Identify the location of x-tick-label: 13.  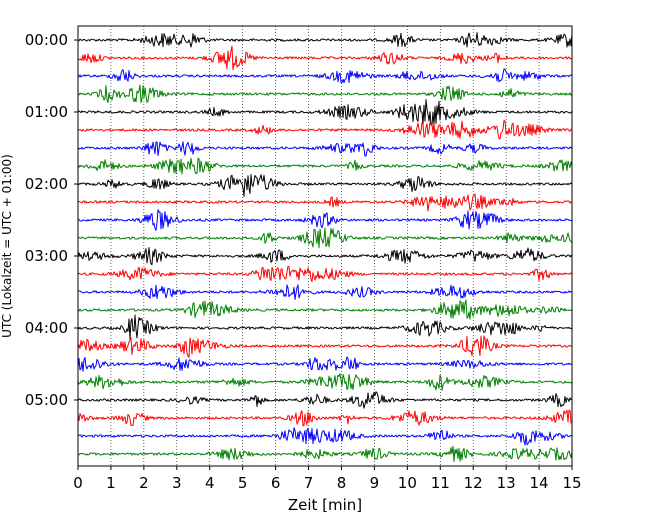
(506, 483).